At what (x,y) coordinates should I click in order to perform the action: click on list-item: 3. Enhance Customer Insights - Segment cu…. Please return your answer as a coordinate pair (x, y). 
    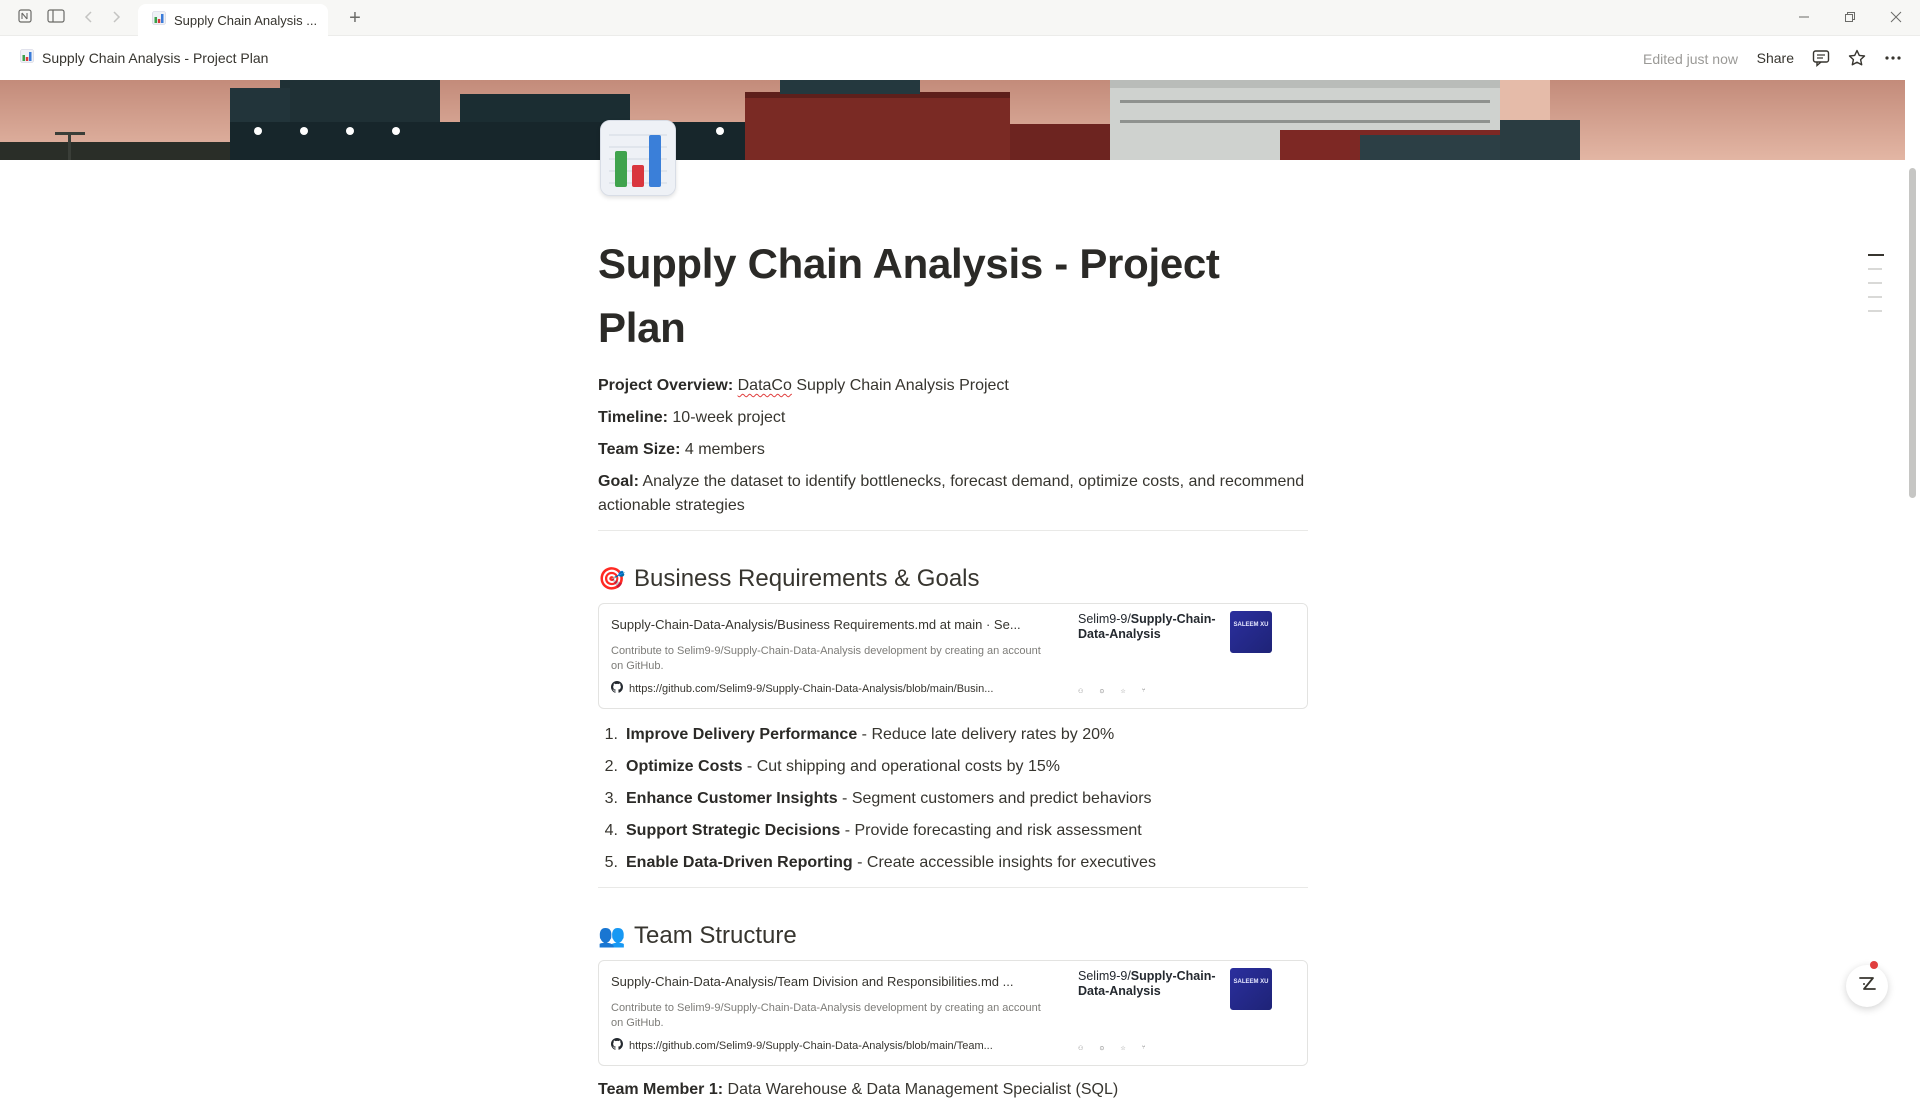
    Looking at the image, I should click on (878, 798).